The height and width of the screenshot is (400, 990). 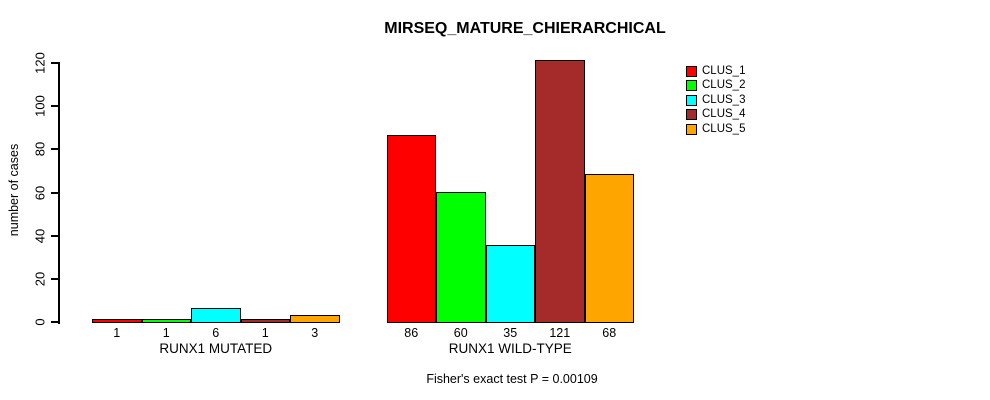 What do you see at coordinates (40, 235) in the screenshot?
I see `y-tick-label: 40` at bounding box center [40, 235].